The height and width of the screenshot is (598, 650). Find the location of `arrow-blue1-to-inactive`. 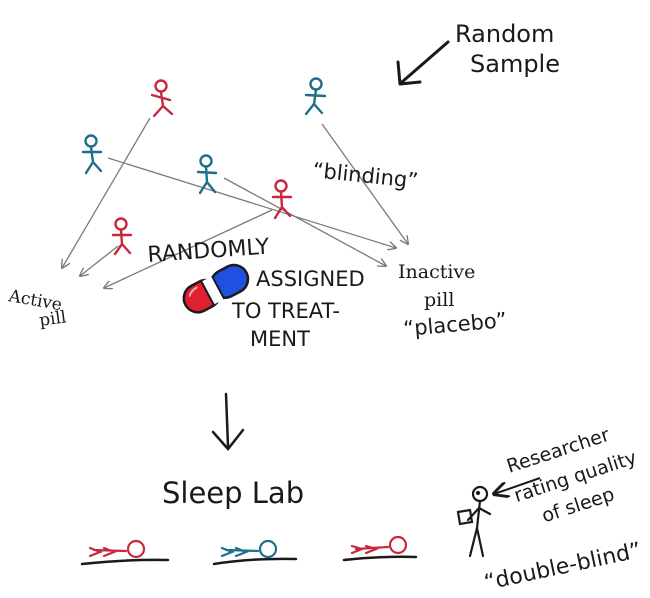

arrow-blue1-to-inactive is located at coordinates (364, 183).